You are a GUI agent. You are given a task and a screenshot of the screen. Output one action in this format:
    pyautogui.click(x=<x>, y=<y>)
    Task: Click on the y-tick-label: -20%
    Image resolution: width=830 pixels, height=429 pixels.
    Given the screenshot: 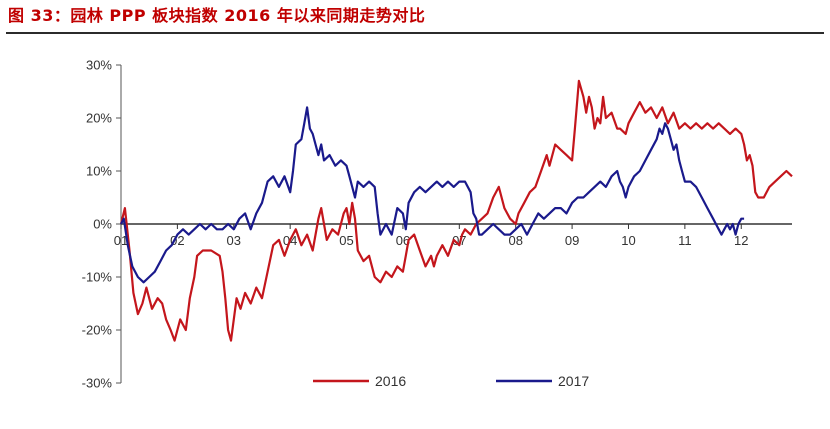 What is the action you would take?
    pyautogui.click(x=97, y=330)
    